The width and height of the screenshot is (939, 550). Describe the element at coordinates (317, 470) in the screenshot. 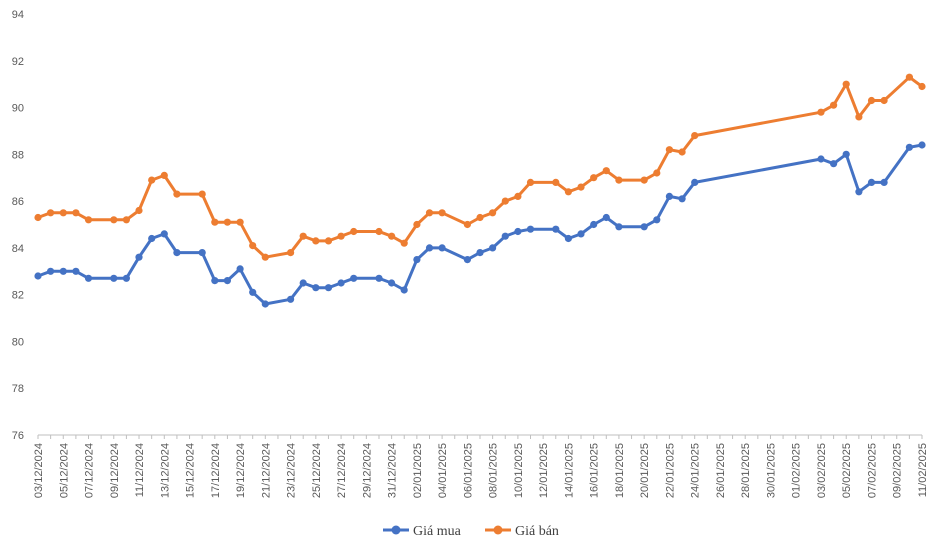

I see `x-tick-label: 25/12/2024` at that location.